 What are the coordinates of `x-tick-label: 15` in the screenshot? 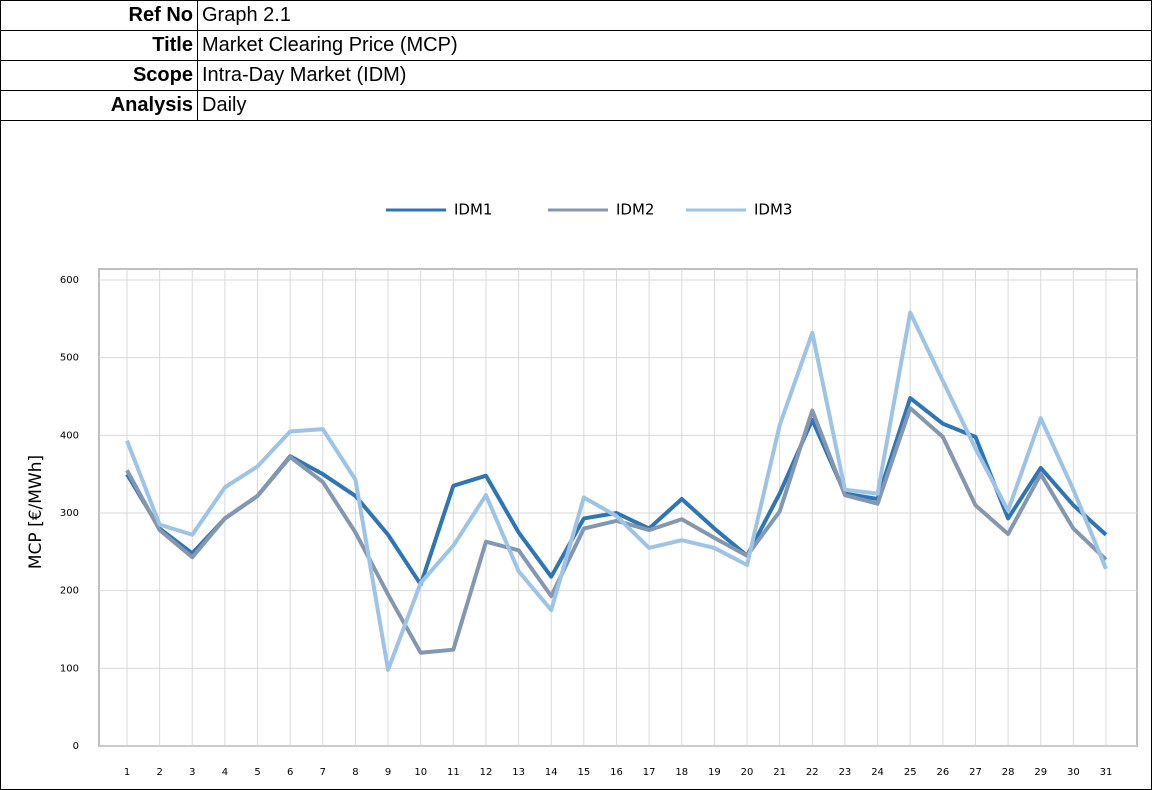 It's located at (583, 772).